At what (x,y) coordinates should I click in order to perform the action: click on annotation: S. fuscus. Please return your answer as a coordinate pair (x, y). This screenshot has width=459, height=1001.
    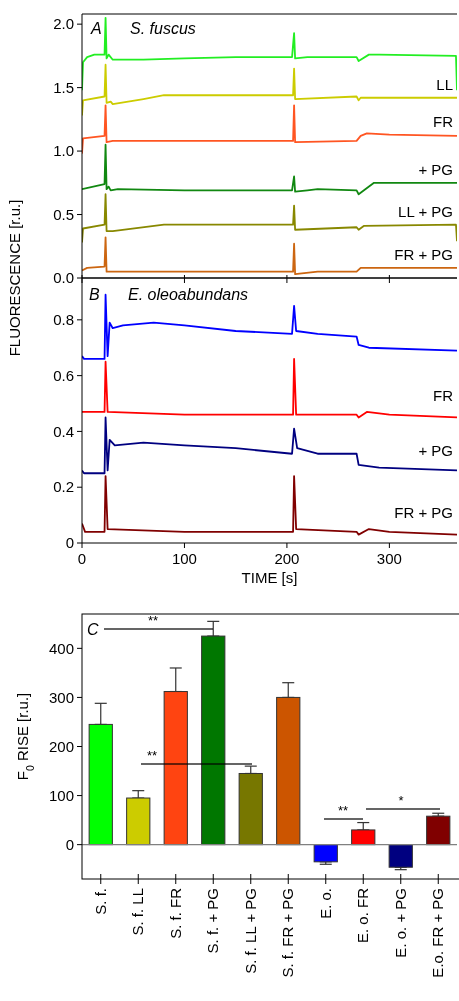
    Looking at the image, I should click on (163, 28).